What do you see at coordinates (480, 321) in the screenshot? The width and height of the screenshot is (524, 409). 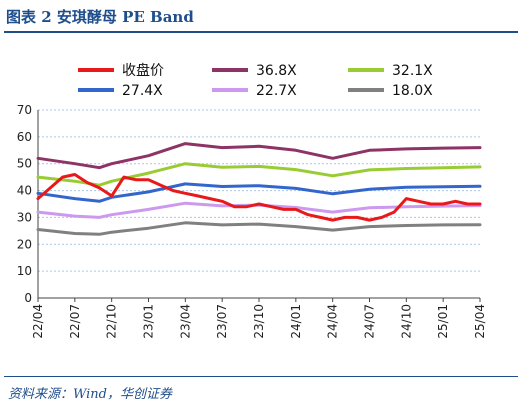 I see `x-tick-label: 25/04` at bounding box center [480, 321].